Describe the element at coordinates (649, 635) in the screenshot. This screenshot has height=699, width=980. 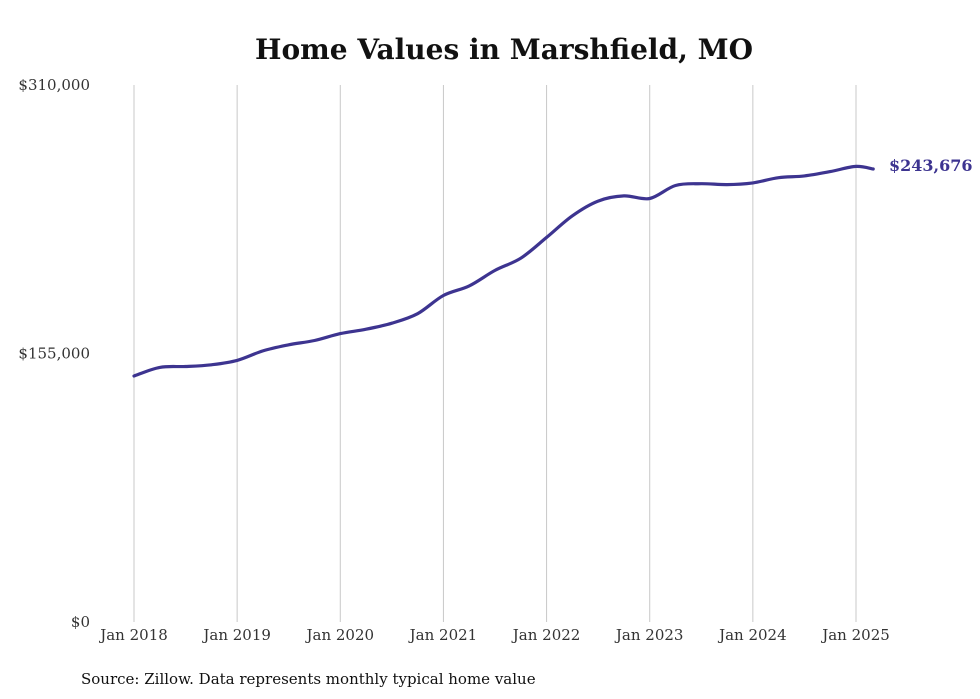
I see `x-tick-label: Jan 2023` at that location.